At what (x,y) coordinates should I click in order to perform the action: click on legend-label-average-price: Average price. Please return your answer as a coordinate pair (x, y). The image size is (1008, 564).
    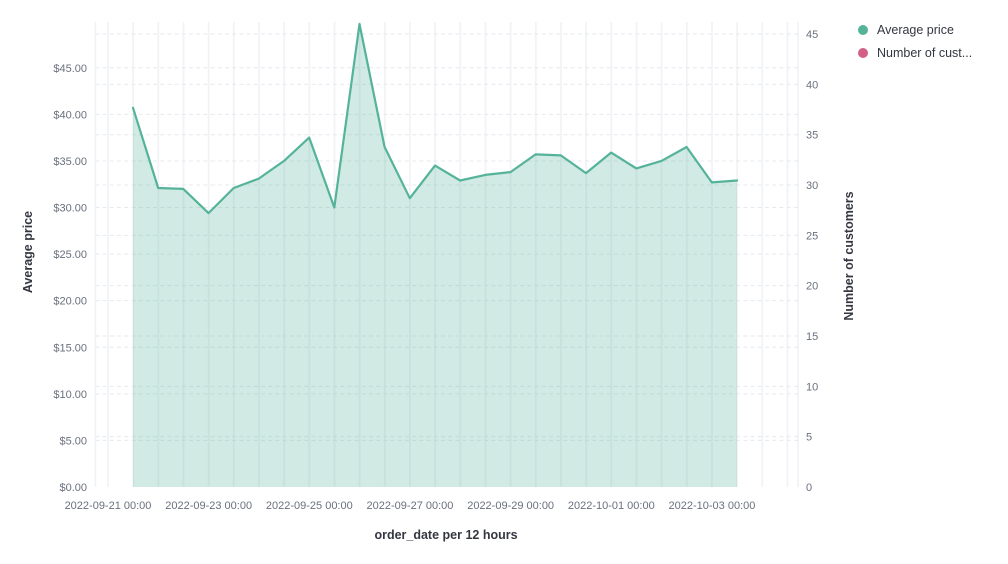
    Looking at the image, I should click on (915, 30).